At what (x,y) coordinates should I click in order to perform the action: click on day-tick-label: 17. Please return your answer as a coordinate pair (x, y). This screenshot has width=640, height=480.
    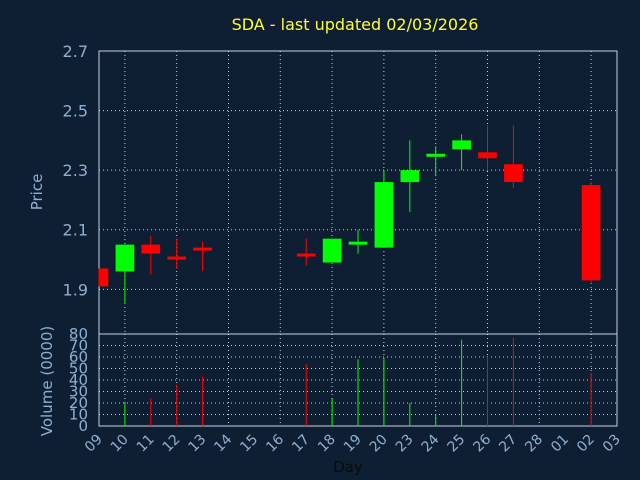
    Looking at the image, I should click on (301, 444).